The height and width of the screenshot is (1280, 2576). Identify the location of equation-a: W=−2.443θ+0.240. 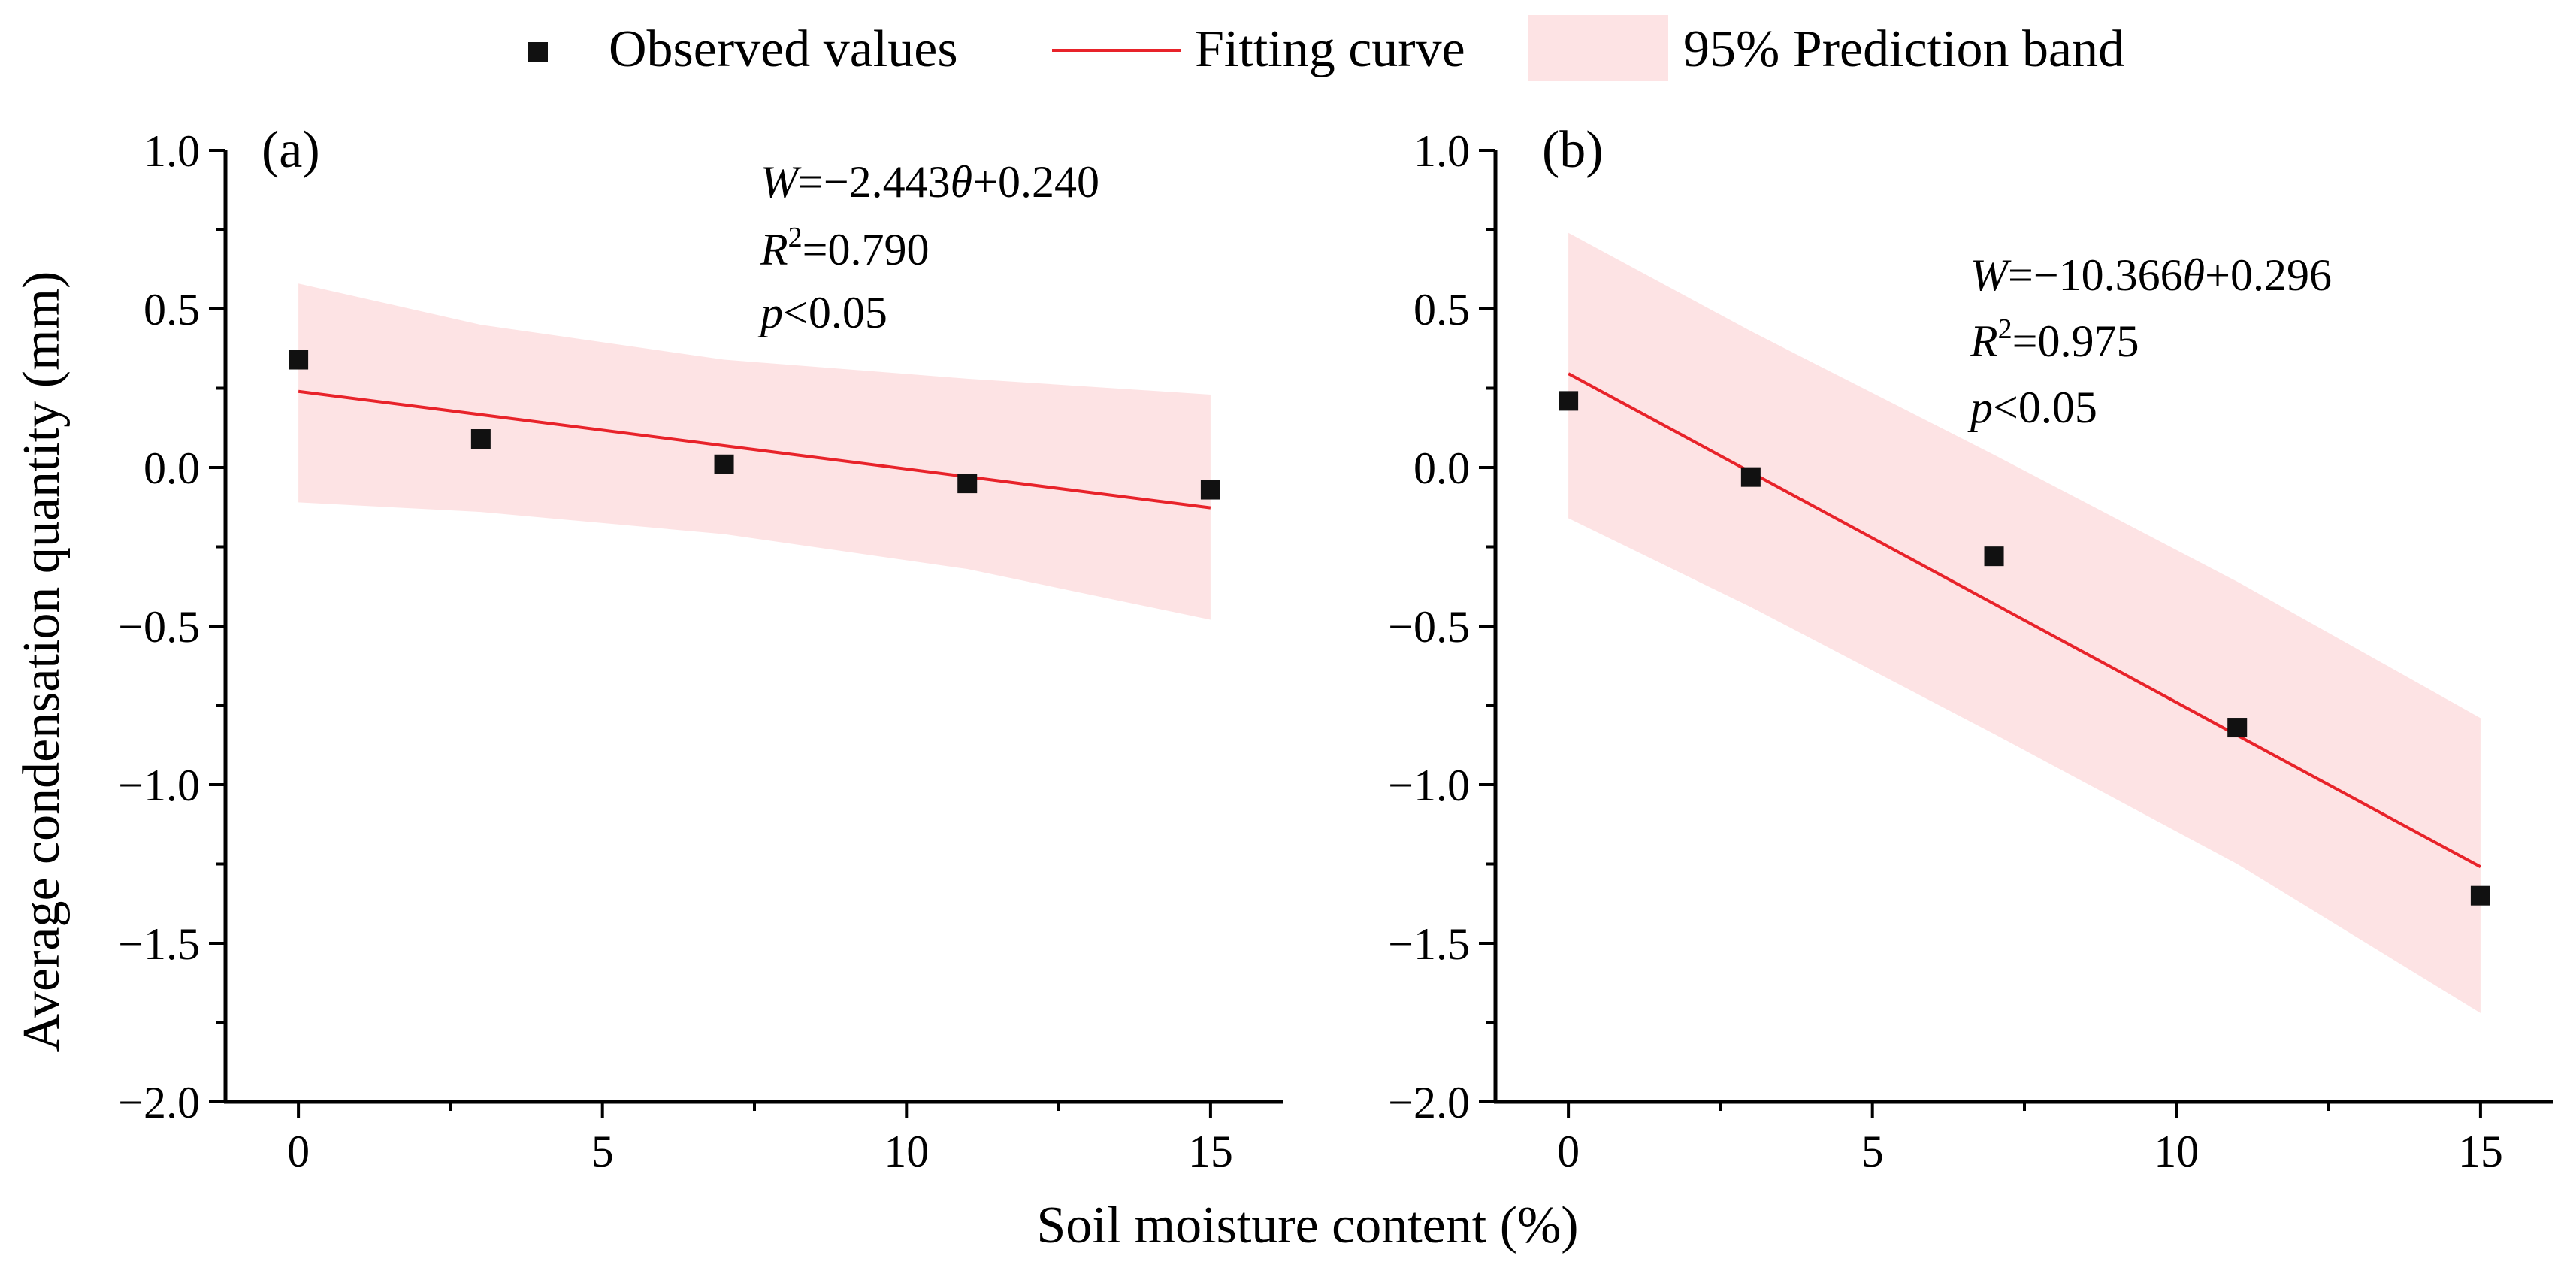
(929, 182).